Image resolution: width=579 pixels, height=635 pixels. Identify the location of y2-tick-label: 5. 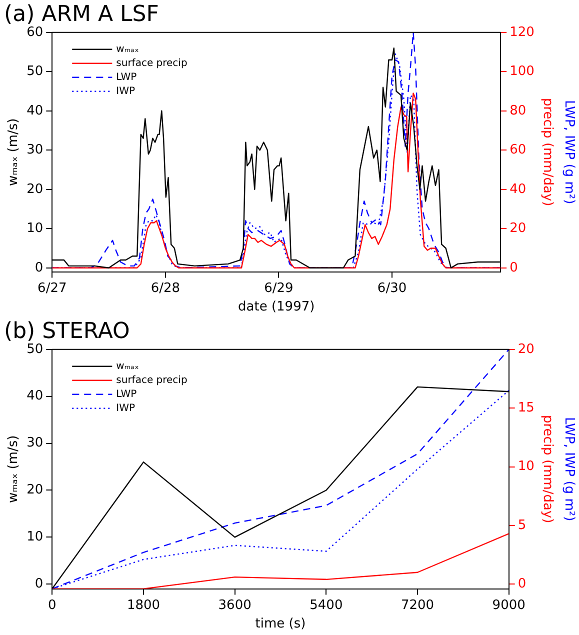
(522, 525).